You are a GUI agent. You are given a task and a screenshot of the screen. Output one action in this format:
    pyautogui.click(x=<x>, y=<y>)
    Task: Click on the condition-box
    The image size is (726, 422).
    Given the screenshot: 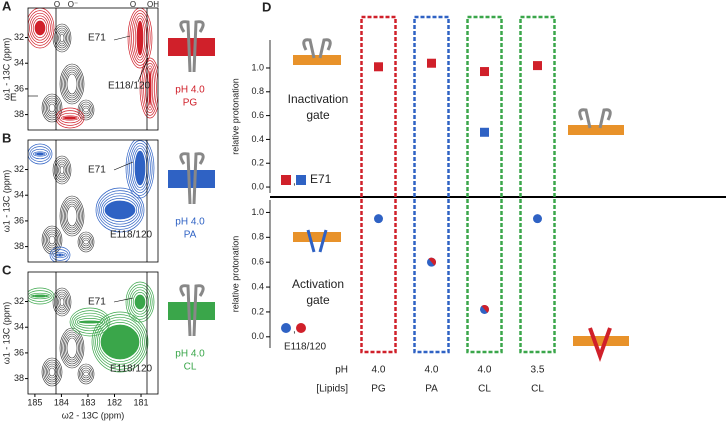 What is the action you would take?
    pyautogui.click(x=484, y=184)
    